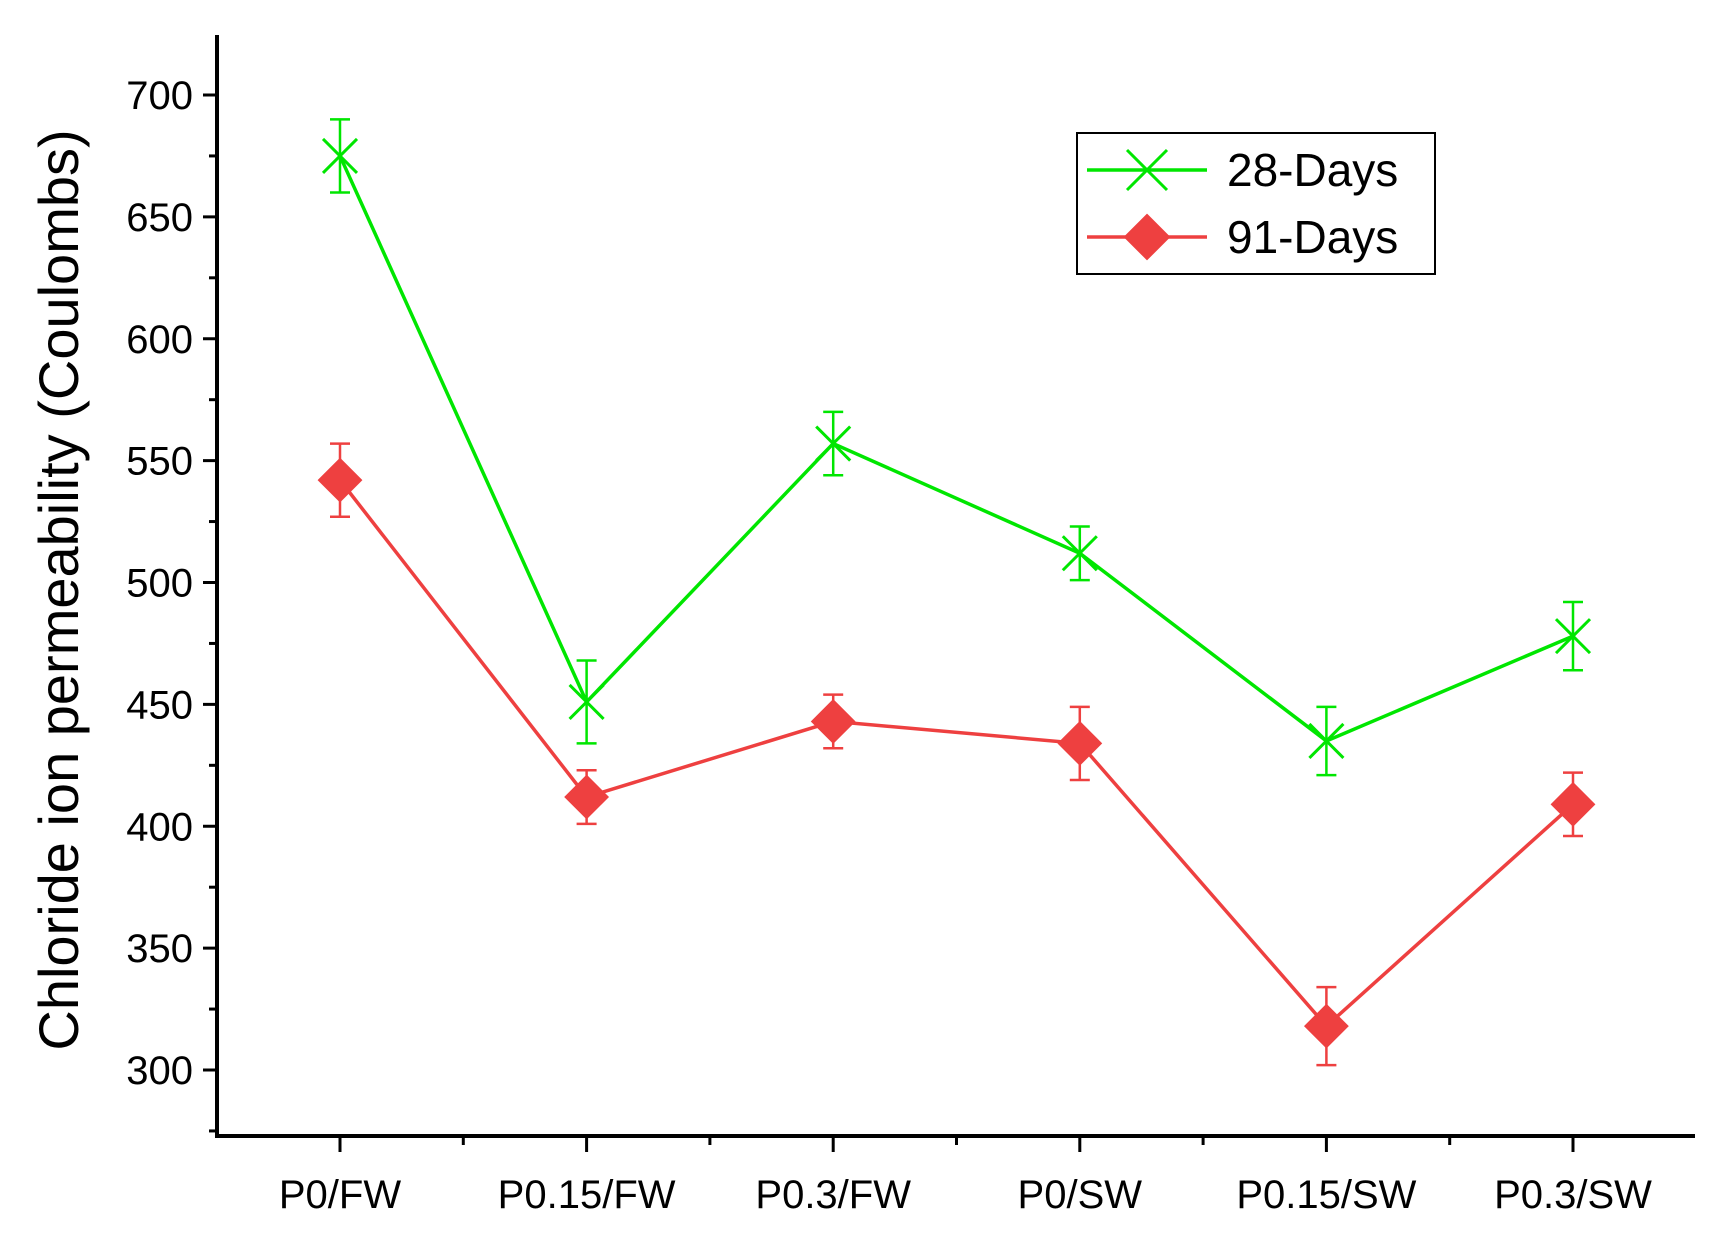 This screenshot has width=1719, height=1254. I want to click on x-tick-label: P0/SW, so click(1080, 1195).